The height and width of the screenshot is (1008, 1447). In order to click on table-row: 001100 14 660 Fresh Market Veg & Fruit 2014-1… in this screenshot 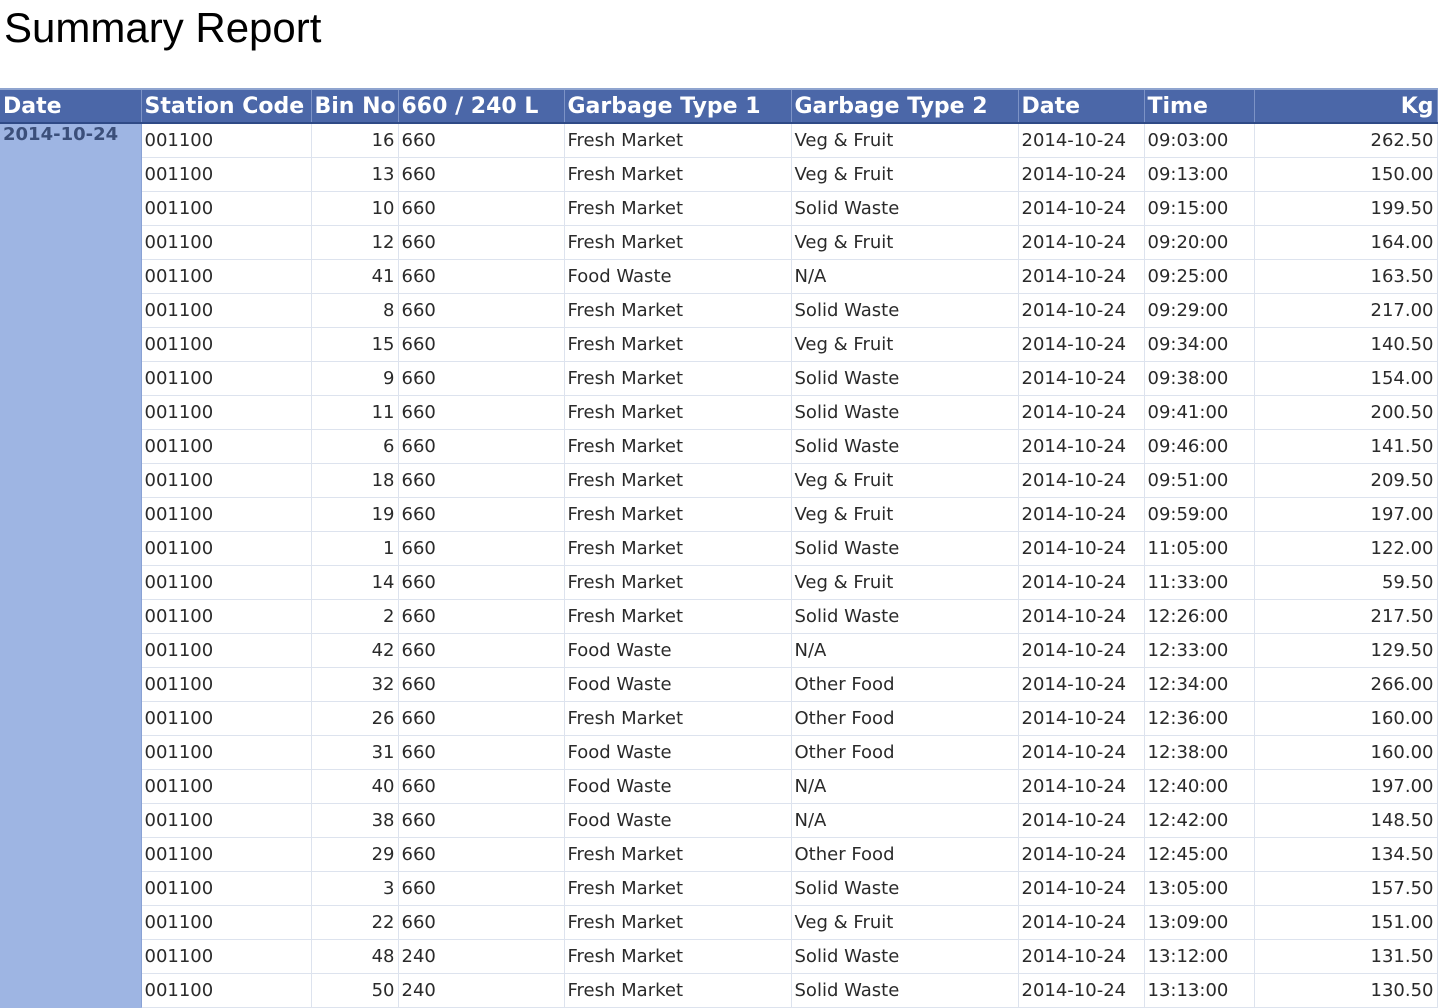, I will do `click(719, 582)`.